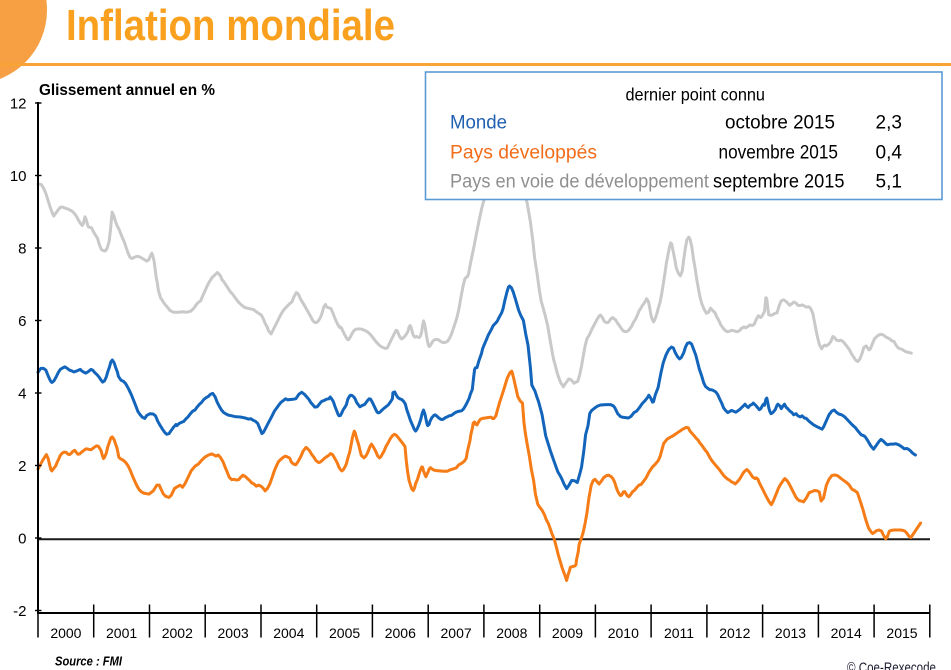 Image resolution: width=951 pixels, height=670 pixels. Describe the element at coordinates (889, 123) in the screenshot. I see `svg-text: 2,3` at that location.